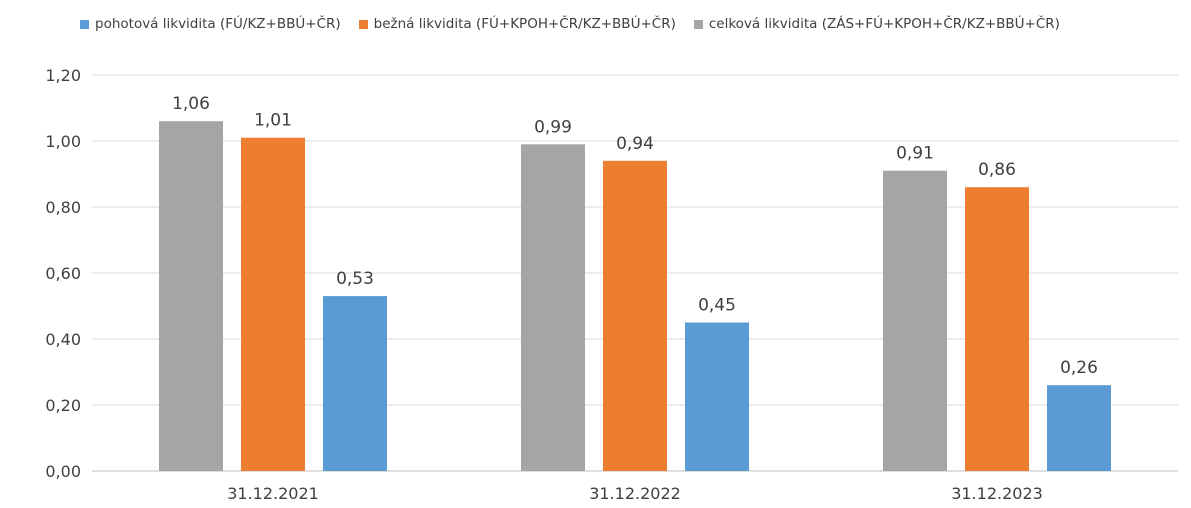 The width and height of the screenshot is (1191, 508). I want to click on x-tick-label: 31.12.2023, so click(997, 493).